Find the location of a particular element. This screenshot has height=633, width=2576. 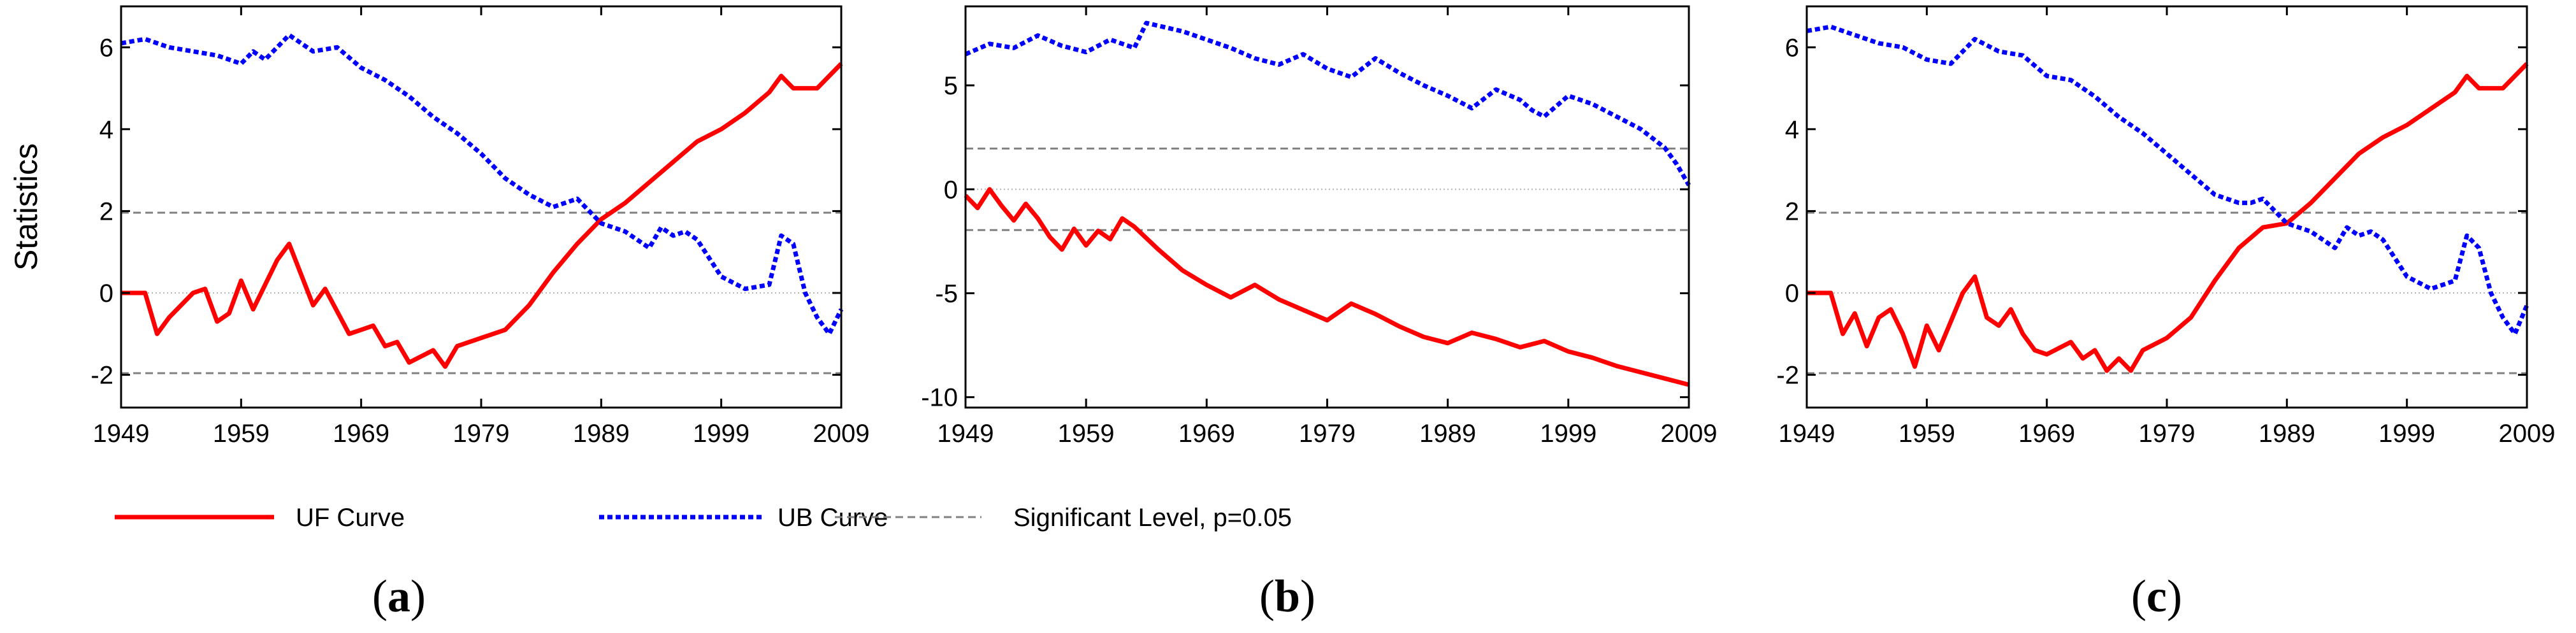

panel-label-a: (a) is located at coordinates (399, 596).